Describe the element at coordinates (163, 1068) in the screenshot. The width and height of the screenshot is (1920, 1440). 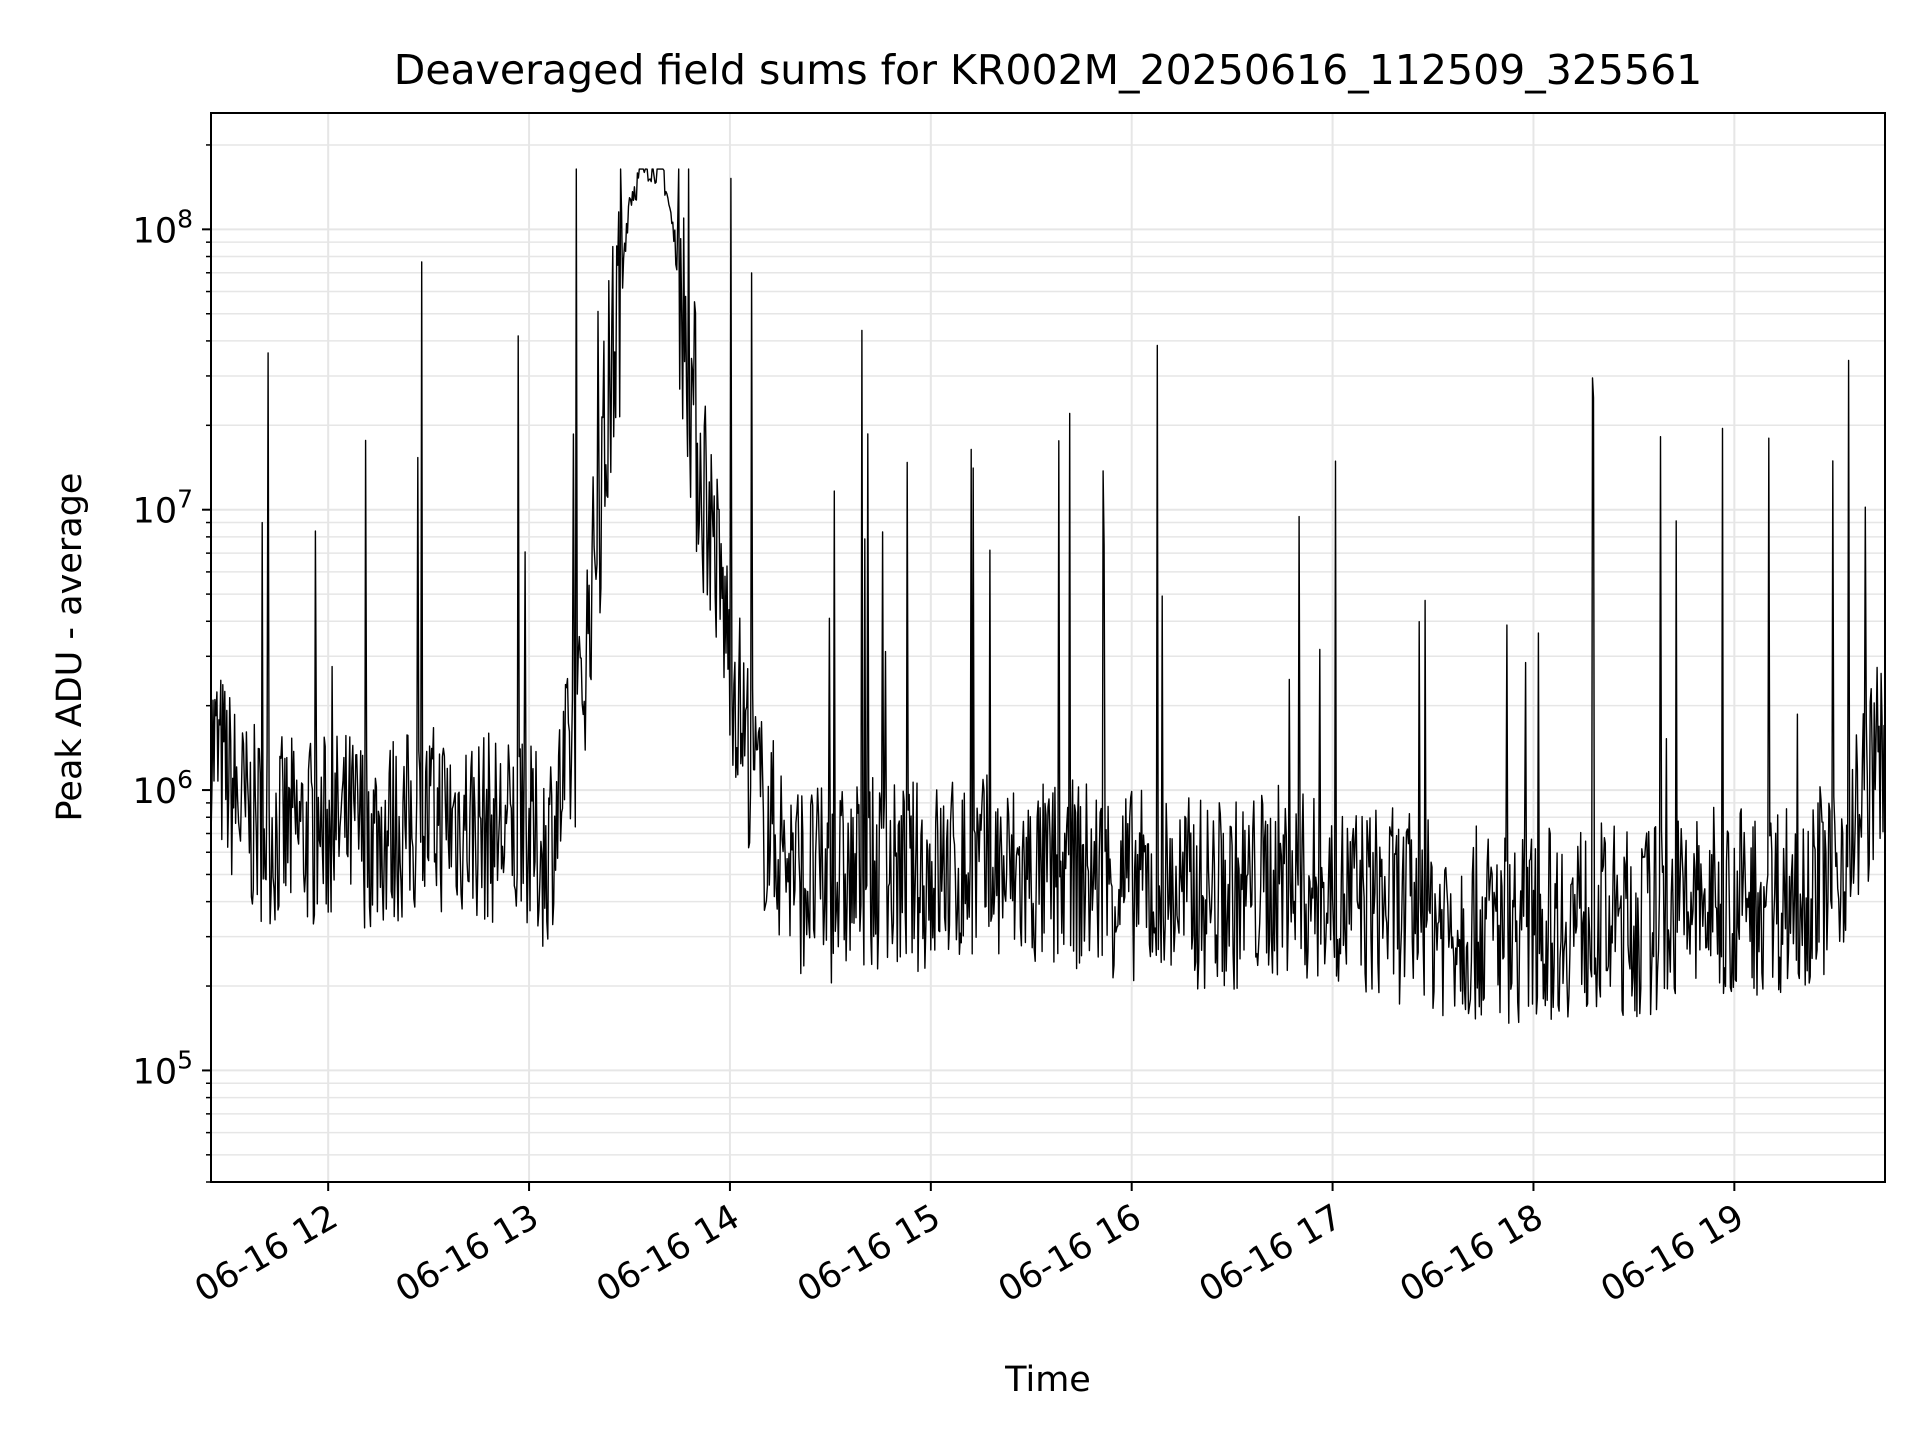
I see `y-tick-label: 10⁵` at that location.